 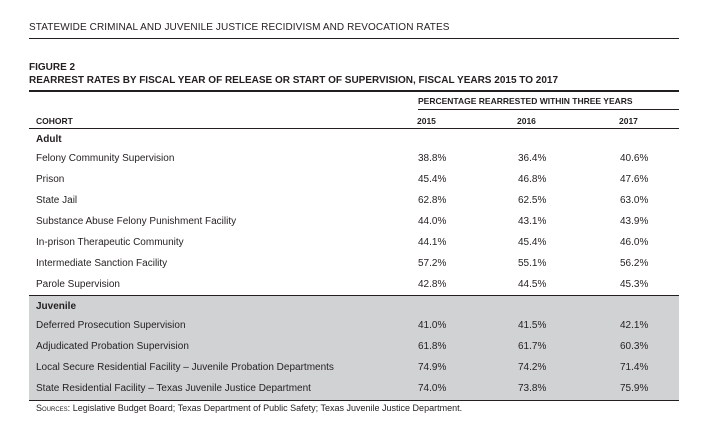 I want to click on rate-2016: 62.5%, so click(x=532, y=200).